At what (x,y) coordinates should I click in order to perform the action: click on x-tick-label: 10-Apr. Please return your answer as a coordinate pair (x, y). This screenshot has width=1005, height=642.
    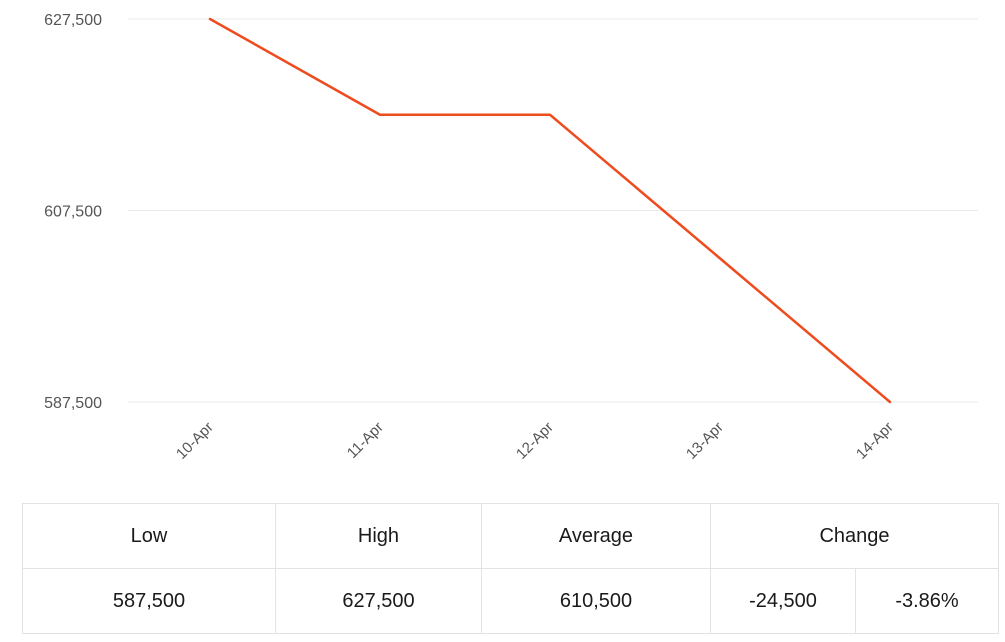
    Looking at the image, I should click on (195, 441).